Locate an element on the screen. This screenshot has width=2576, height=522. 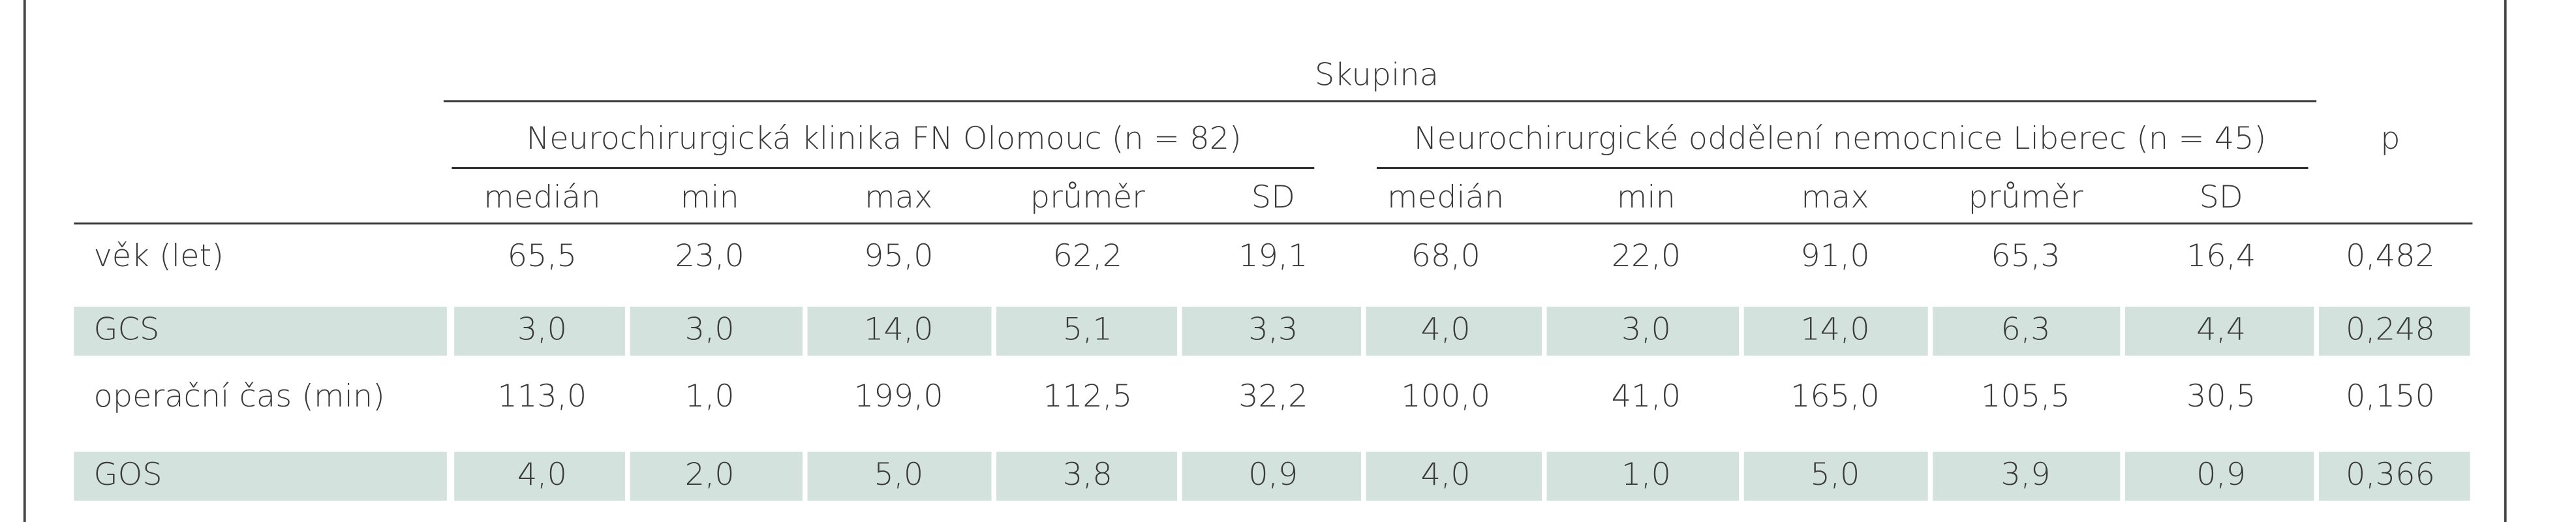
cell: 95,0 is located at coordinates (899, 256).